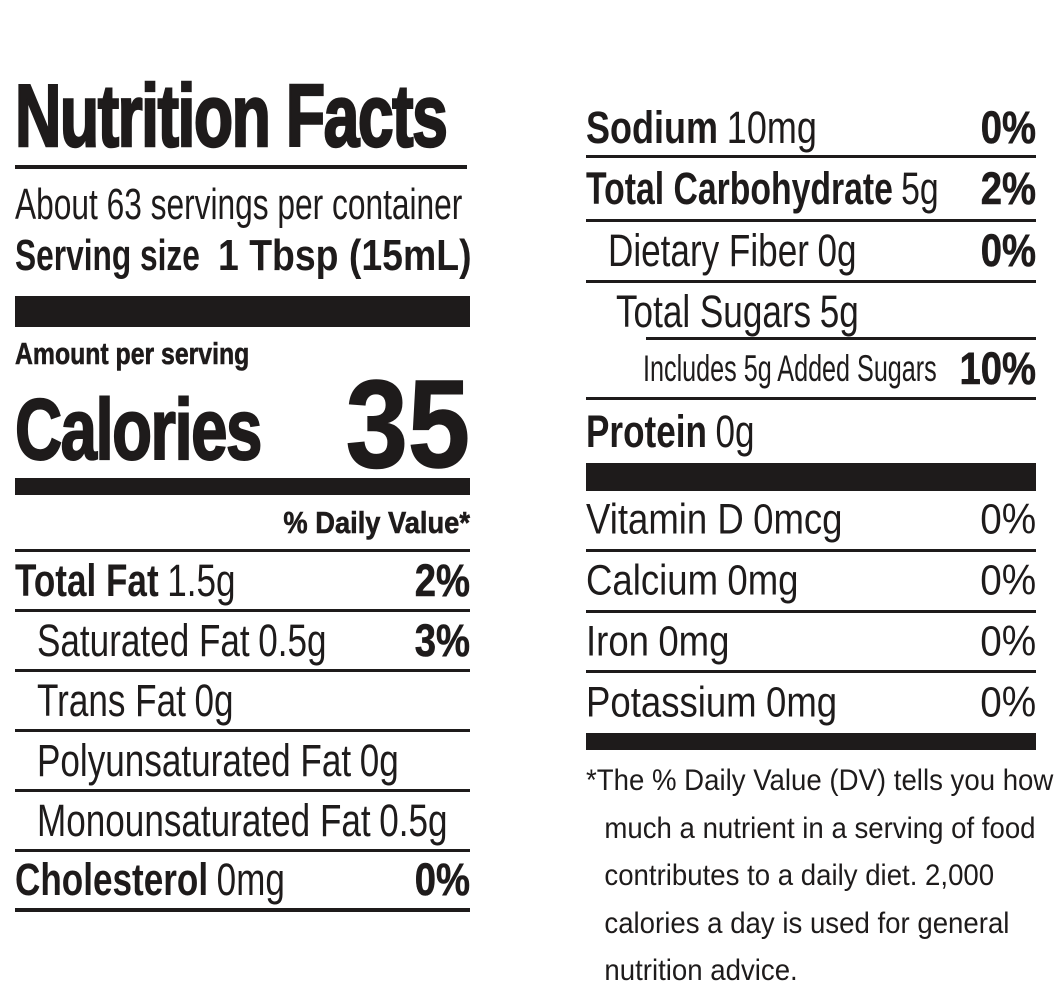  What do you see at coordinates (242, 486) in the screenshot?
I see `calories-separator-bar` at bounding box center [242, 486].